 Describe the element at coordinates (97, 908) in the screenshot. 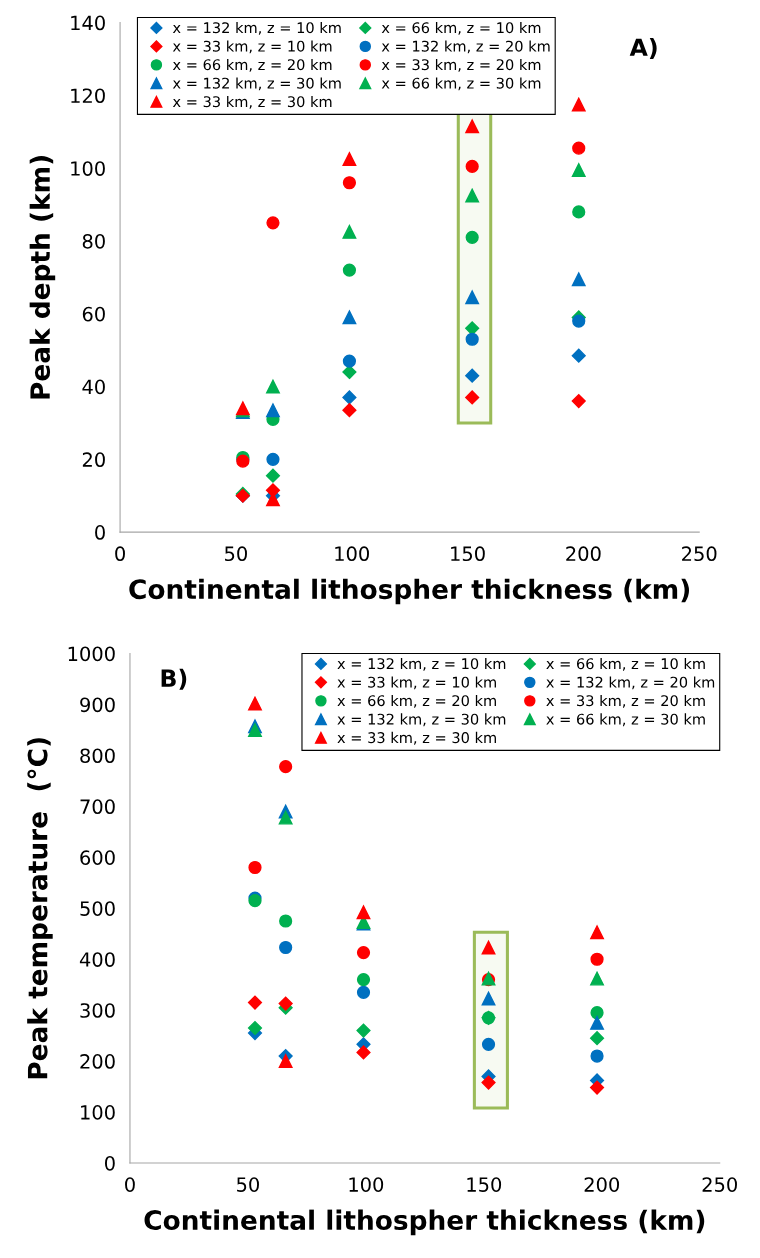

I see `y-tick-label: 500` at that location.